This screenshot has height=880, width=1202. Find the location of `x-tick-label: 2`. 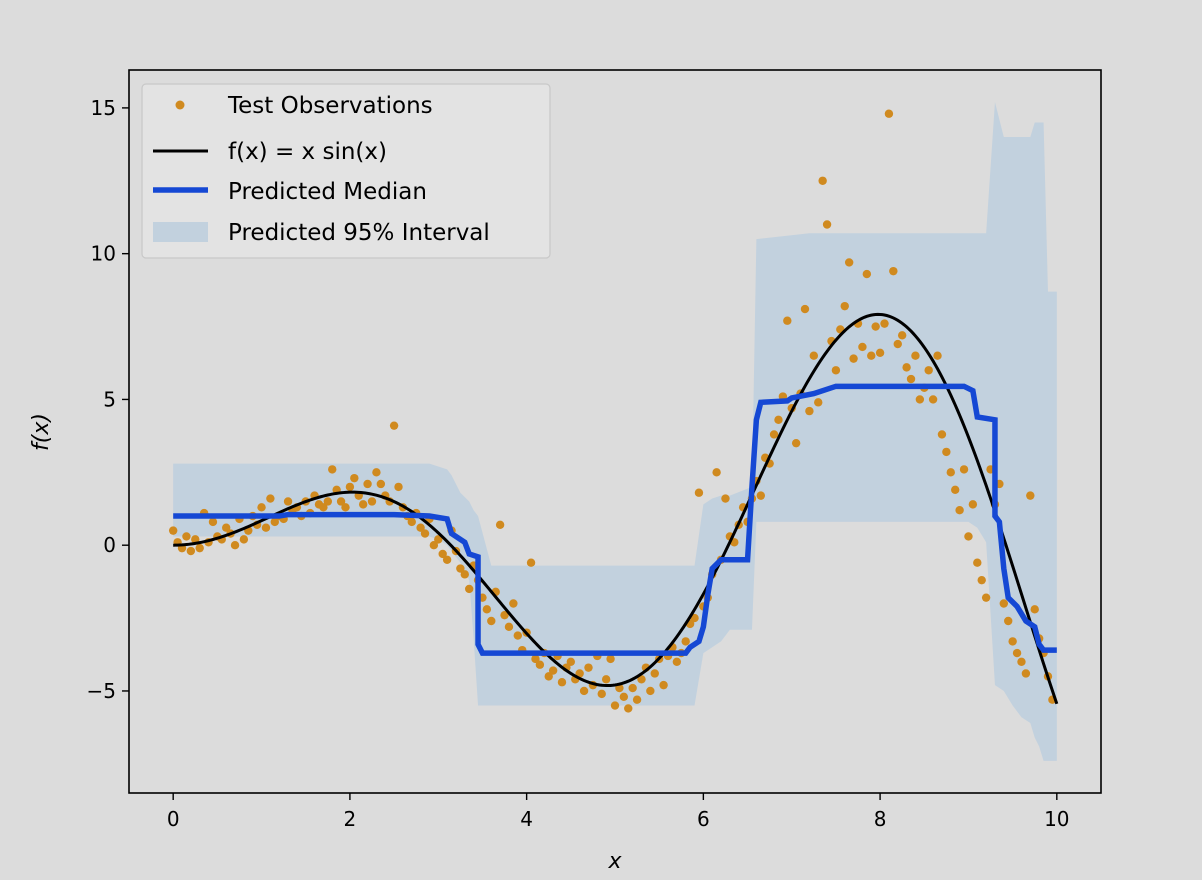

x-tick-label: 2 is located at coordinates (350, 819).